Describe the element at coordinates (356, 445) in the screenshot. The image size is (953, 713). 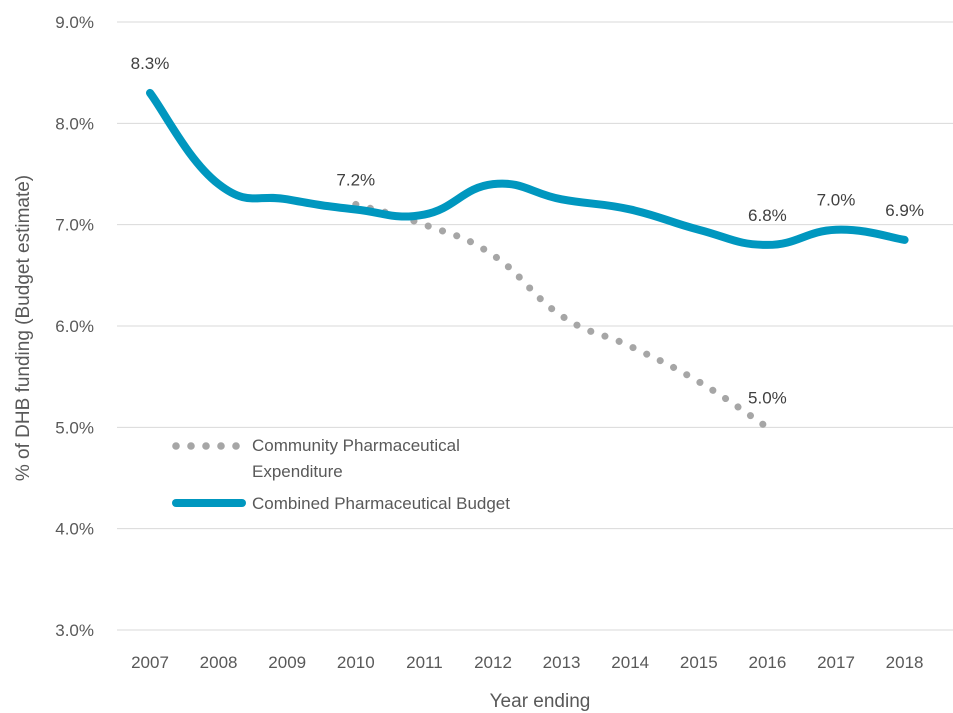
I see `legend-label-community-line1: Community Pharmaceutical` at that location.